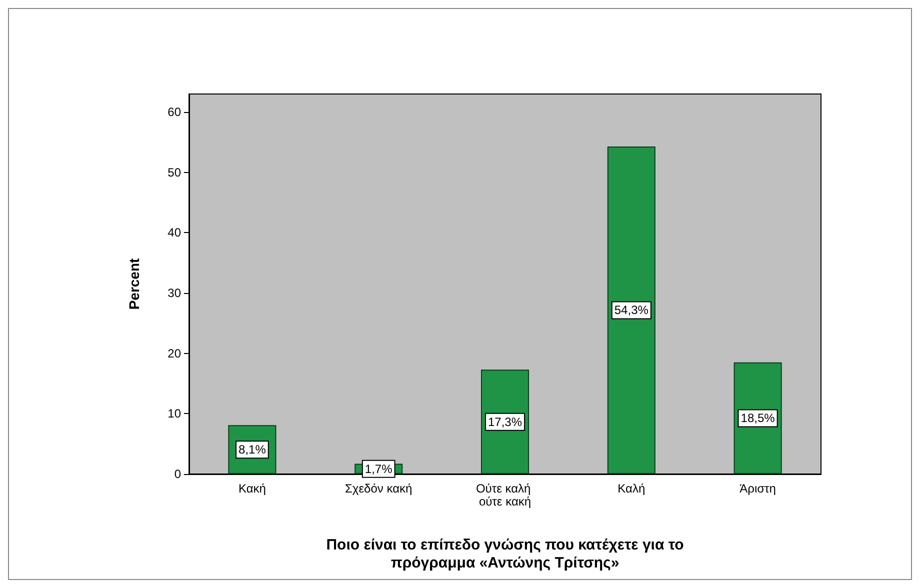 The image size is (920, 588). I want to click on x-tick-label: Κακή, so click(252, 489).